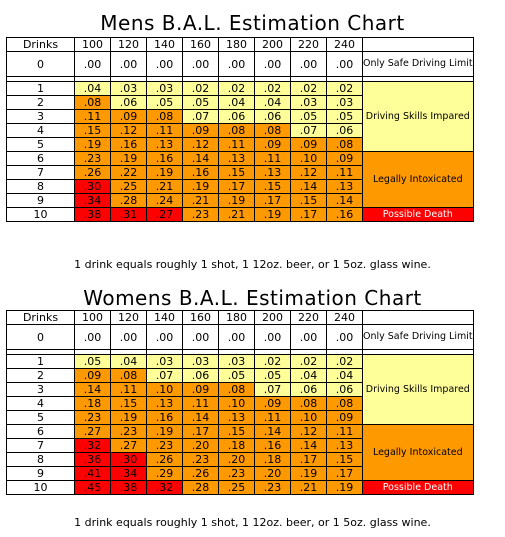 The image size is (505, 537). Describe the element at coordinates (40, 361) in the screenshot. I see `drinks-count: 1` at that location.